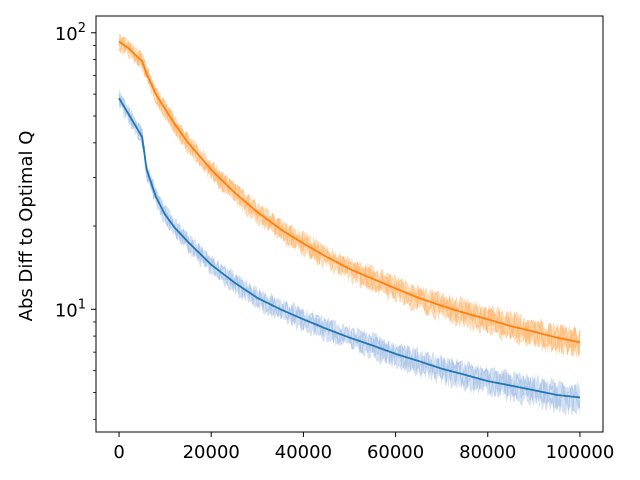 This screenshot has width=640, height=480. I want to click on y-axis-label: Abs Diff to Optimal Q, so click(26, 226).